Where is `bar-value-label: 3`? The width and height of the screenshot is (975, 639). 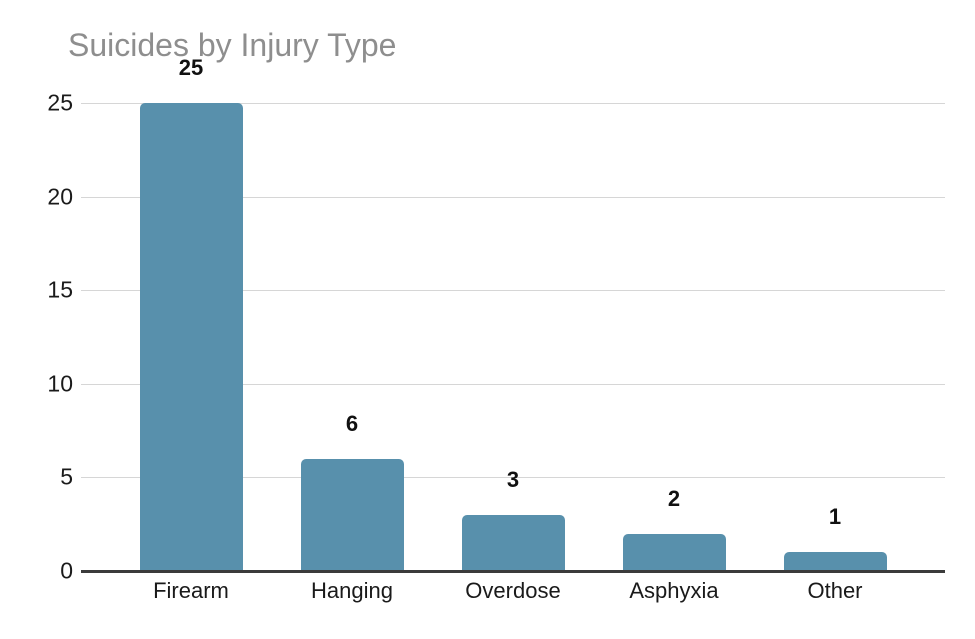 bar-value-label: 3 is located at coordinates (513, 479).